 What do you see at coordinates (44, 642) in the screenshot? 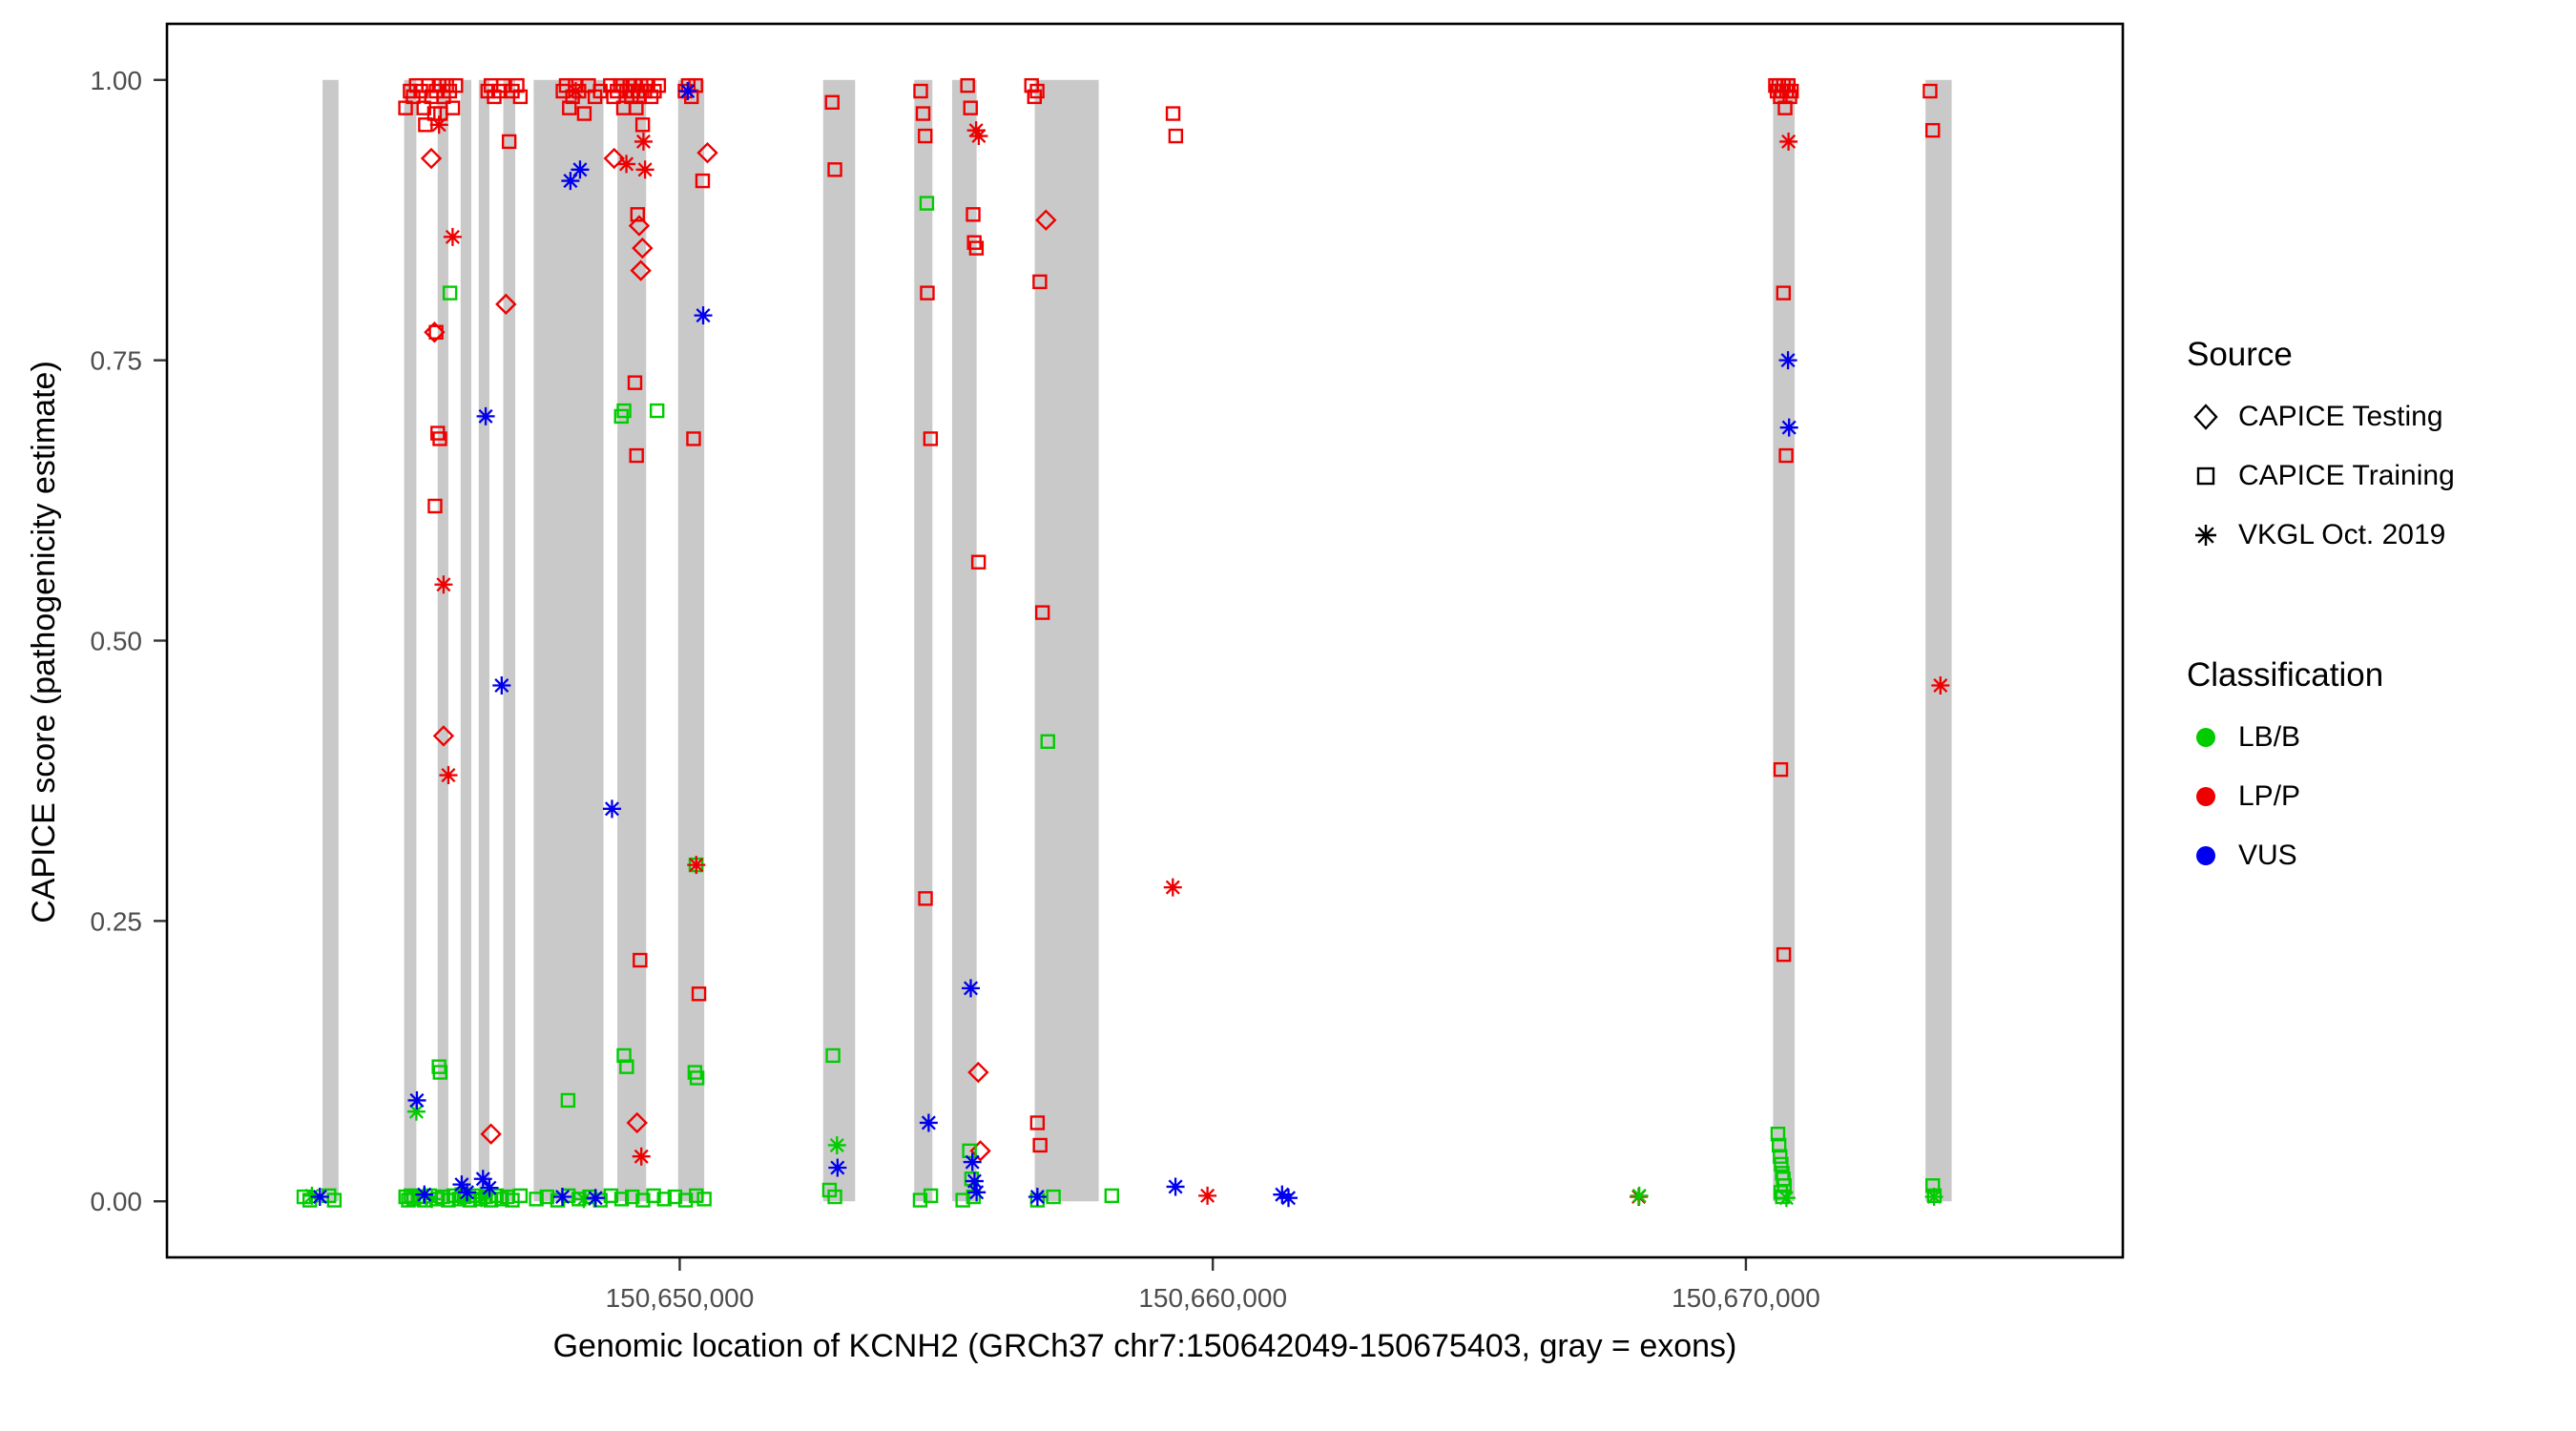
I see `y-axis-title: CAPICE score (pathogenicity estimate)` at bounding box center [44, 642].